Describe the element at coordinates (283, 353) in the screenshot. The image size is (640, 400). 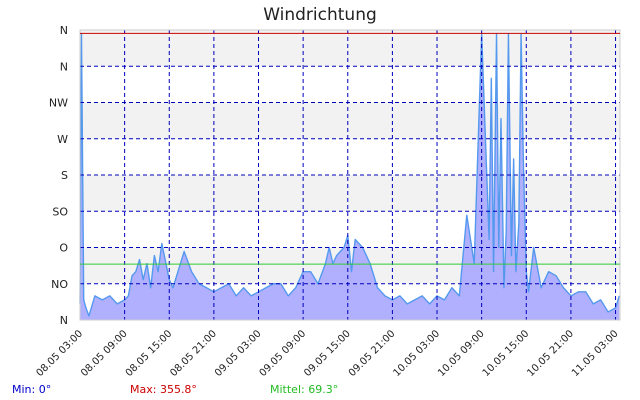
I see `x-tick-label: 09.05 09:00` at that location.